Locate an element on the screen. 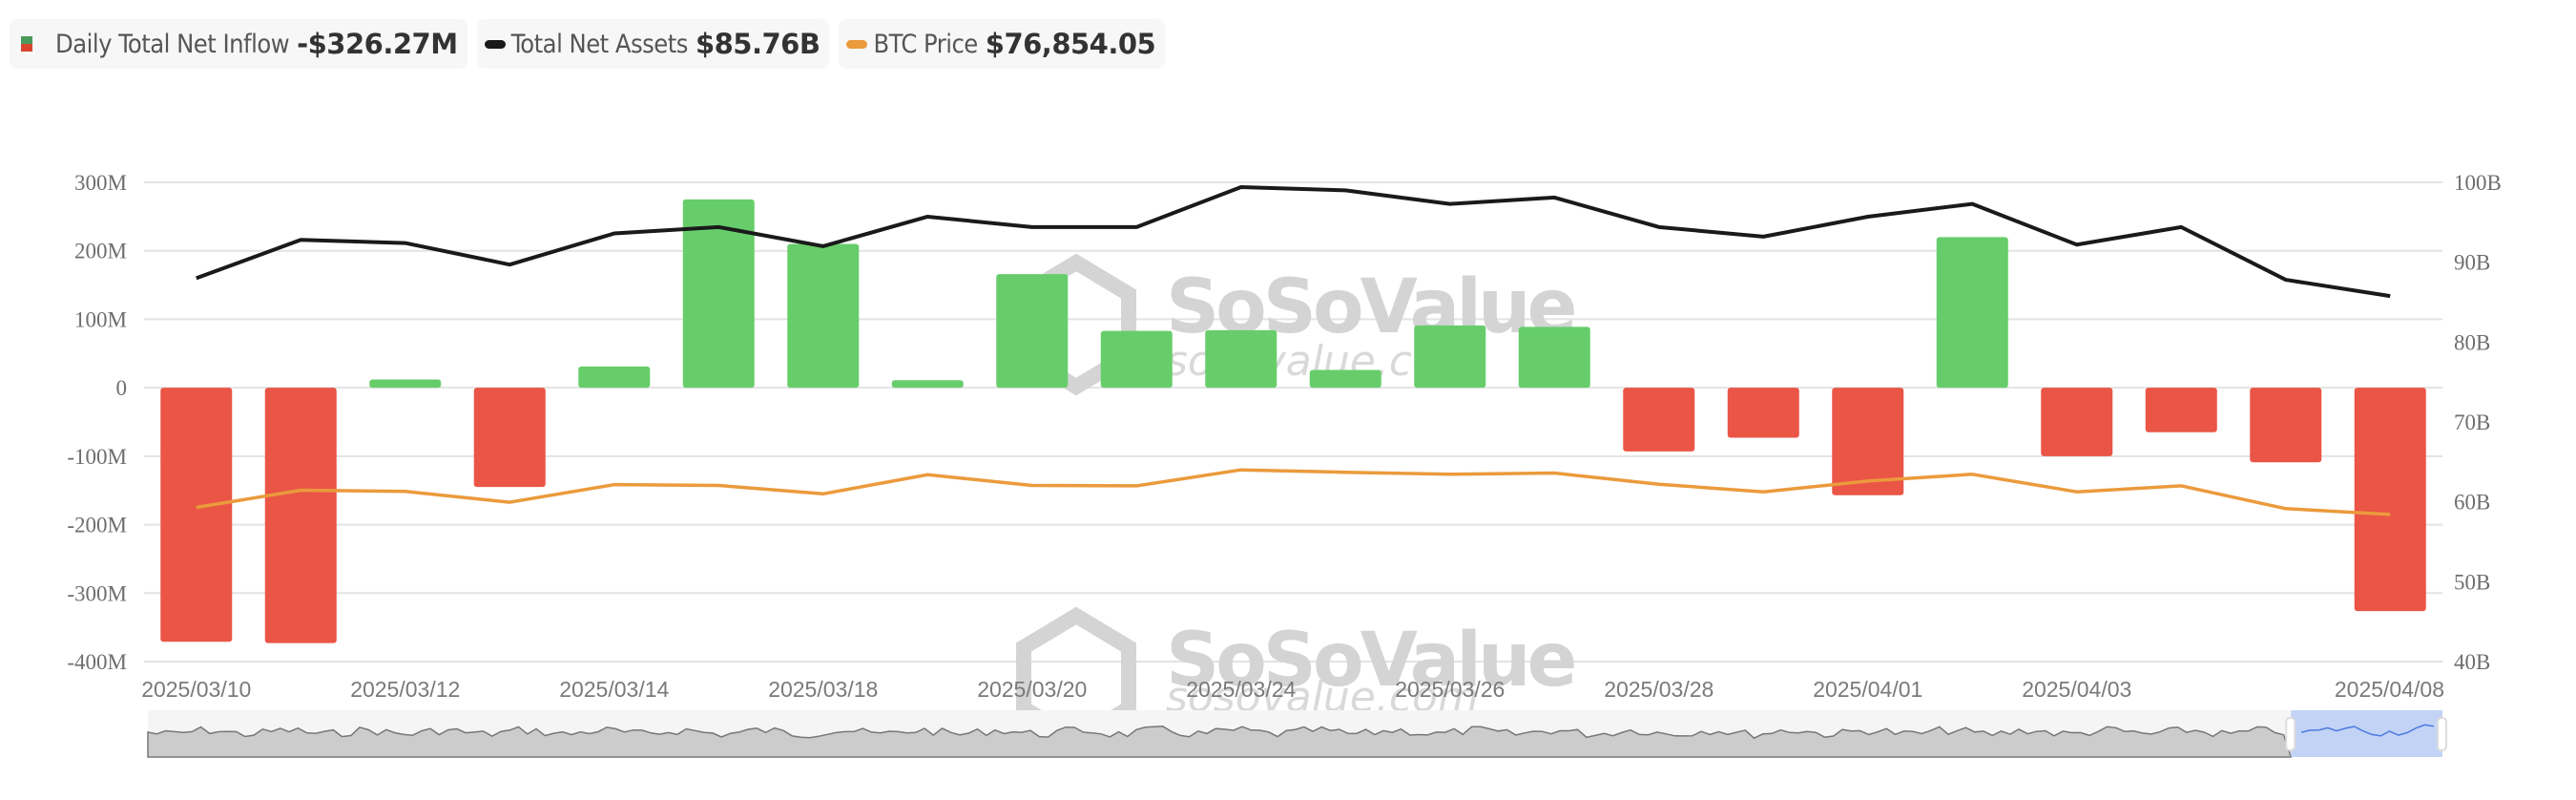  right-y-axis: 100B 90B 80B 70B 60B 50B 40B is located at coordinates (2478, 422).